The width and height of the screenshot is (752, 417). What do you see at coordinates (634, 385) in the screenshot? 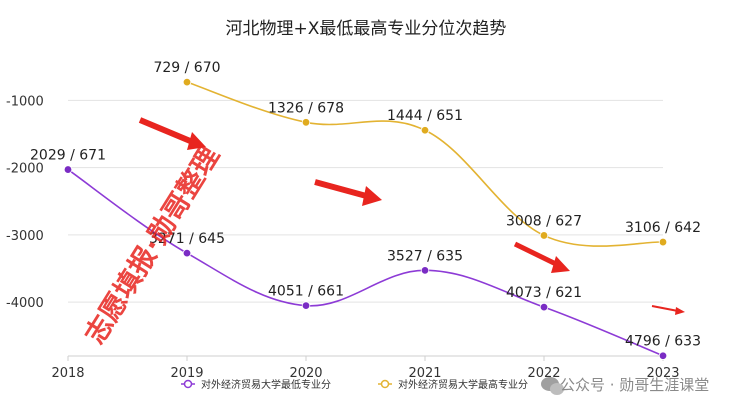
I see `watermark-account: 公众号 · 勋哥生涯课堂` at bounding box center [634, 385].